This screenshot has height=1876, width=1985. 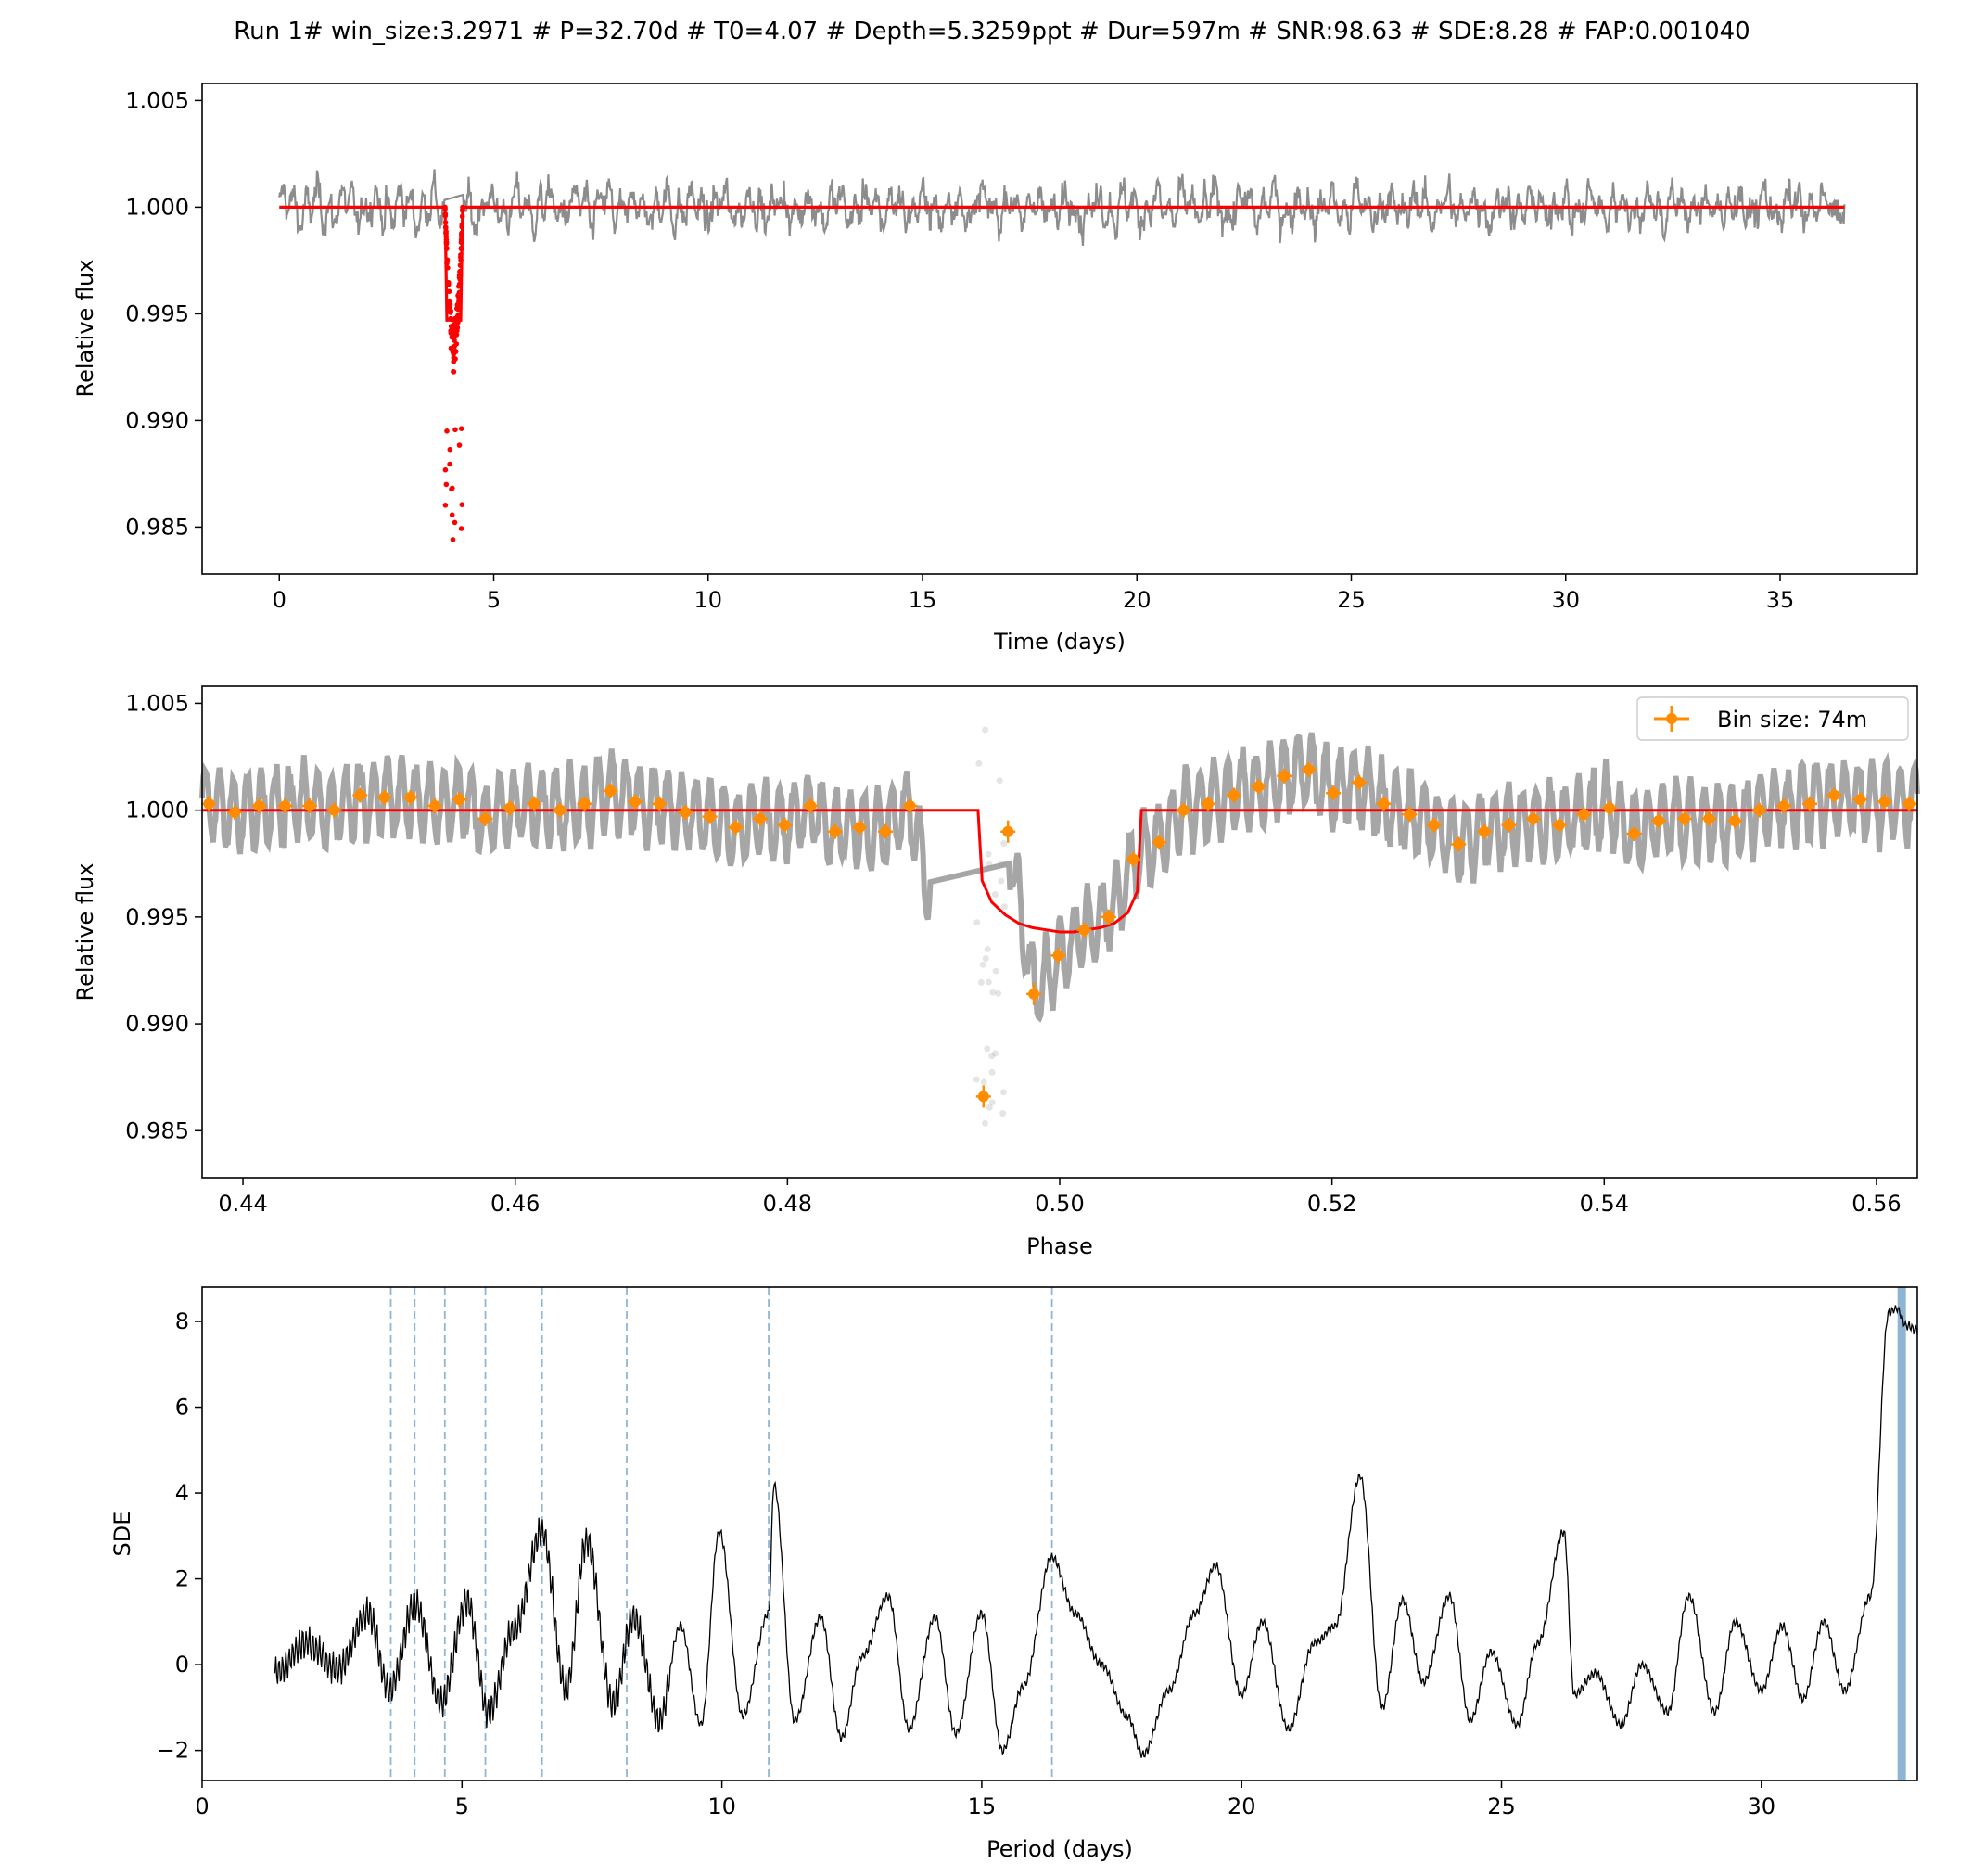 I want to click on phase-data-trace, so click(x=1059, y=877).